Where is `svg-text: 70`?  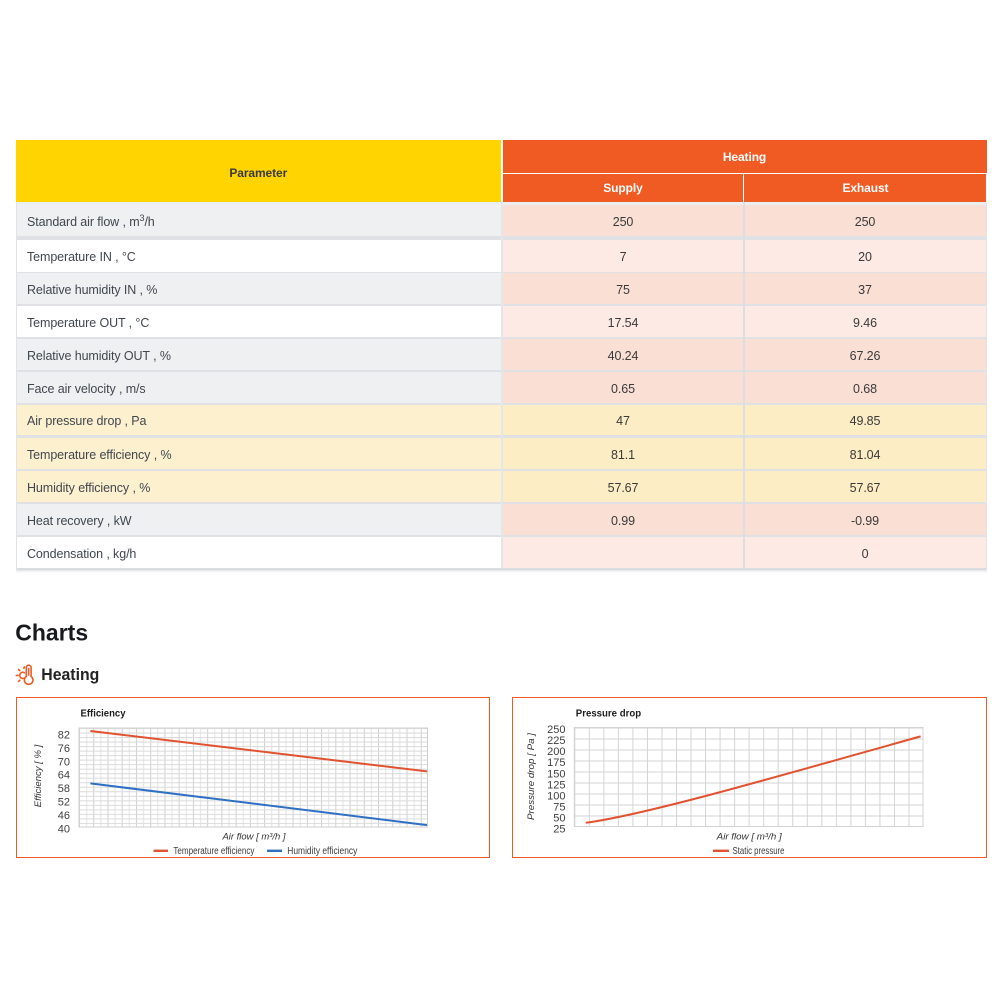 svg-text: 70 is located at coordinates (64, 762).